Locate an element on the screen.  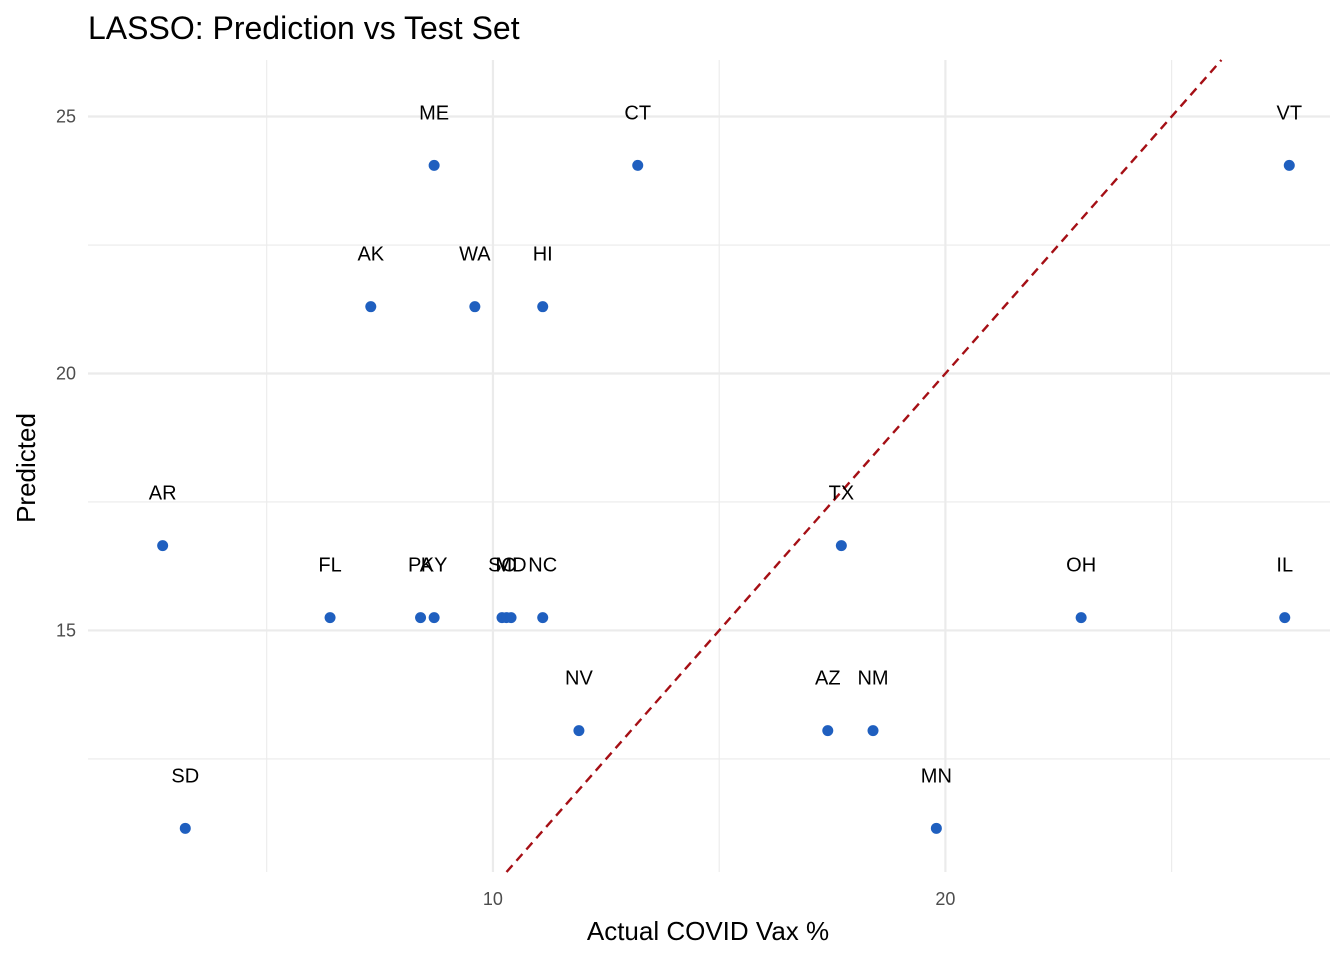
point-label: TX is located at coordinates (842, 494).